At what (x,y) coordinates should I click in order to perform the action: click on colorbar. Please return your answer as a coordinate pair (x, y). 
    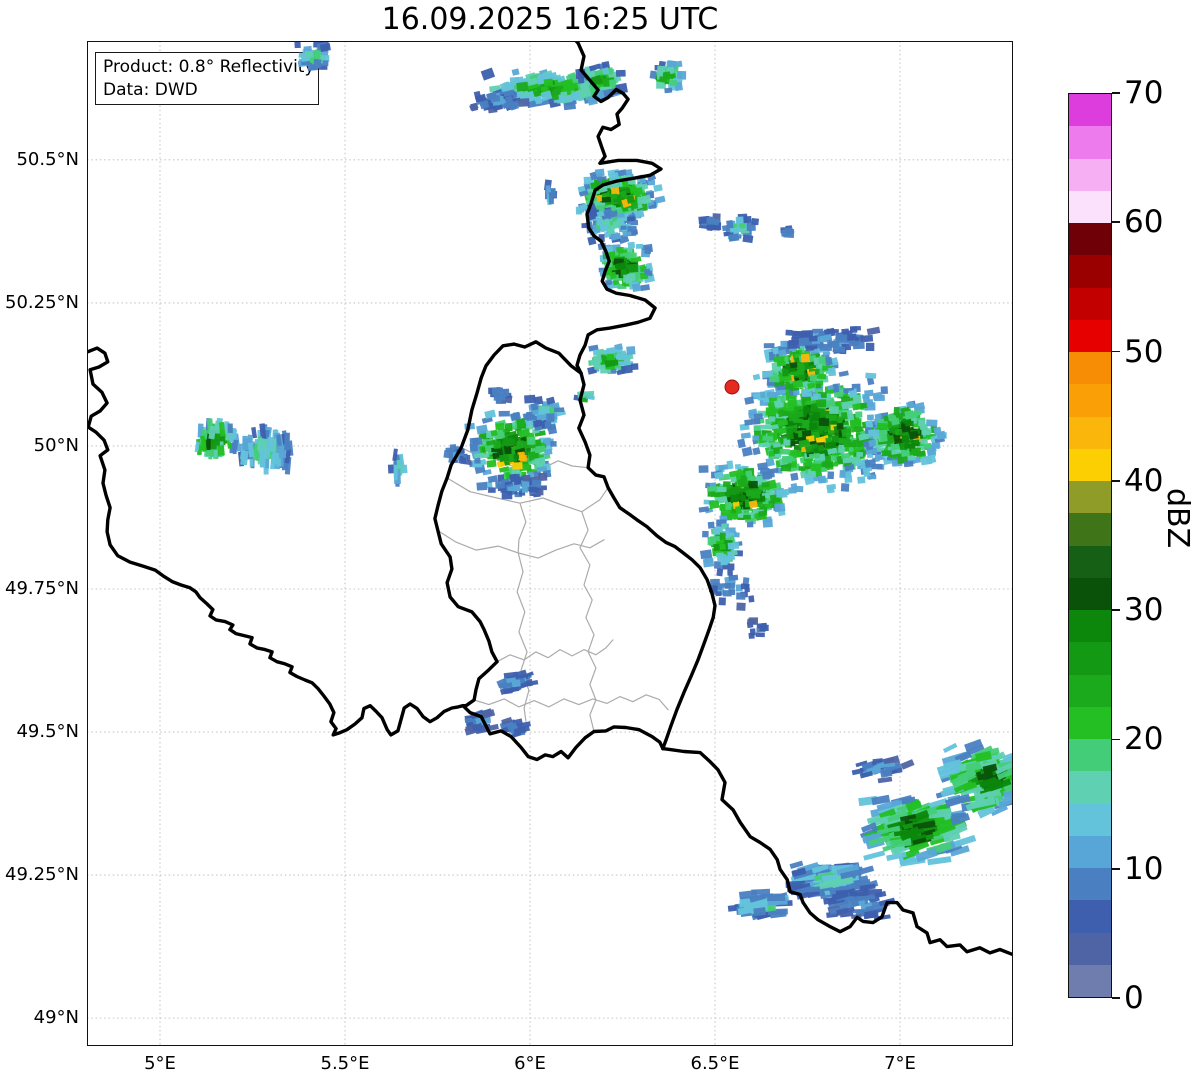
    Looking at the image, I should click on (1090, 545).